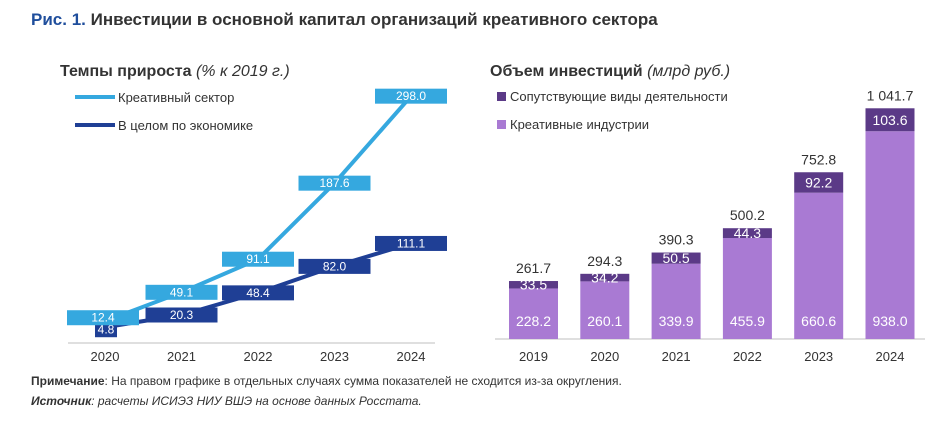  I want to click on bar-value-related-activities: 33.5, so click(533, 285).